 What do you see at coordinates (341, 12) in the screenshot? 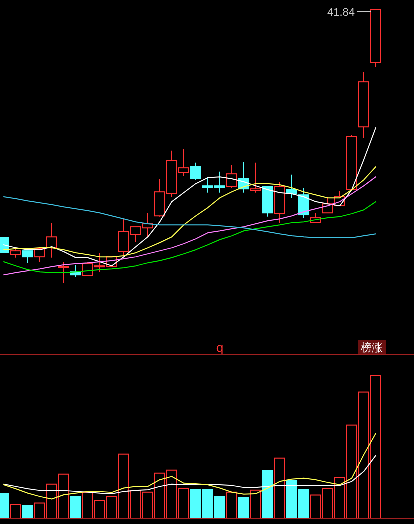
I see `annotation: 41.84` at bounding box center [341, 12].